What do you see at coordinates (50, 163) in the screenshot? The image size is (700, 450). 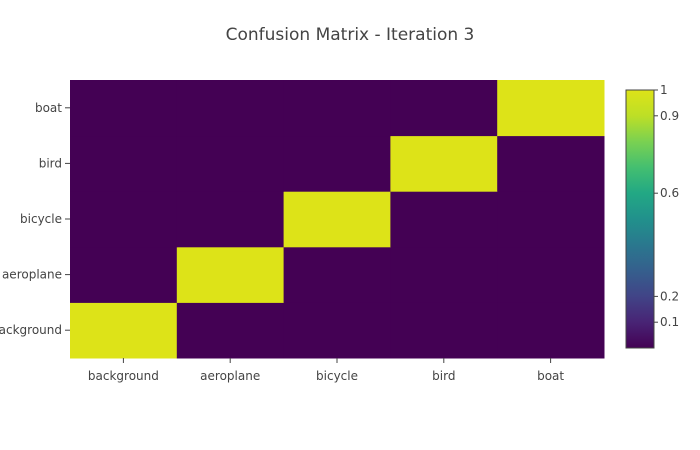 I see `y-tick-label: bird` at bounding box center [50, 163].